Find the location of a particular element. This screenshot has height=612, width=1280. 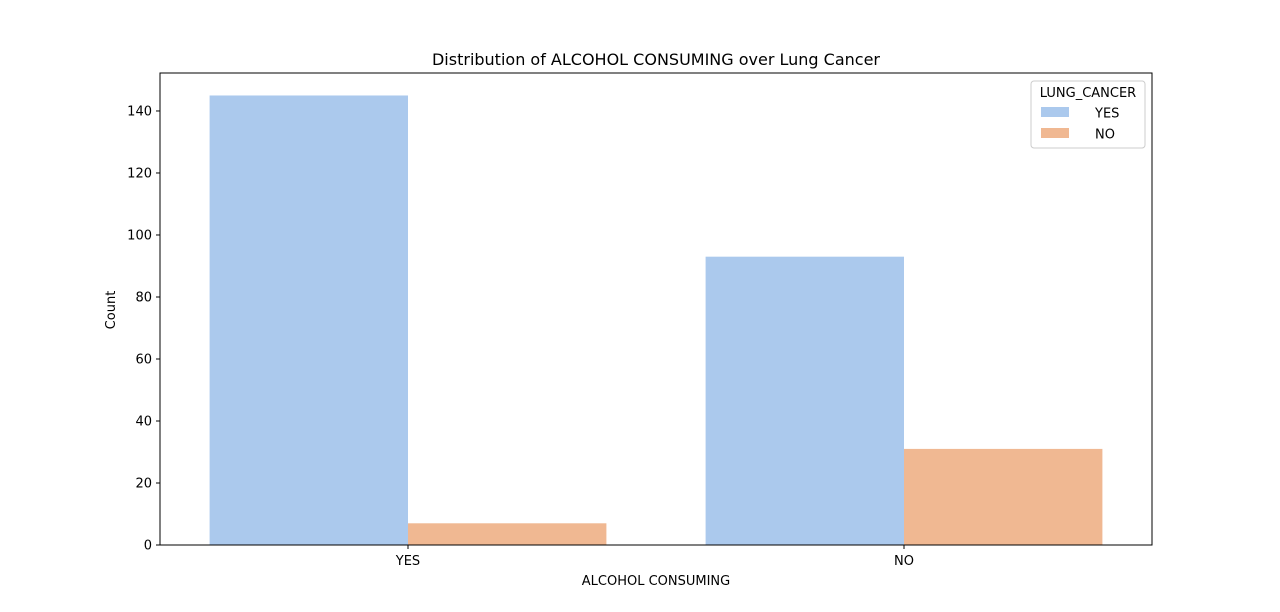

y-tick-label: 40 is located at coordinates (143, 421).